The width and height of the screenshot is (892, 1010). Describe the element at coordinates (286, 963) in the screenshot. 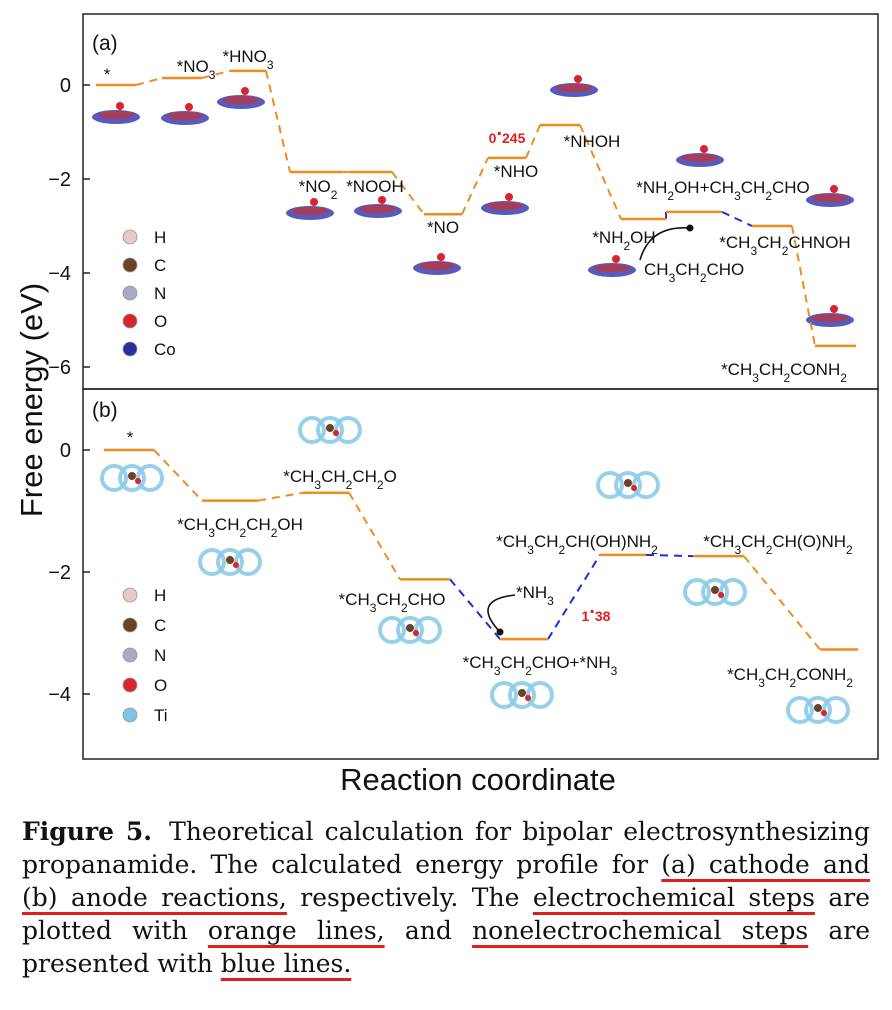

I see `caption-highlight-5: blue lines.` at that location.